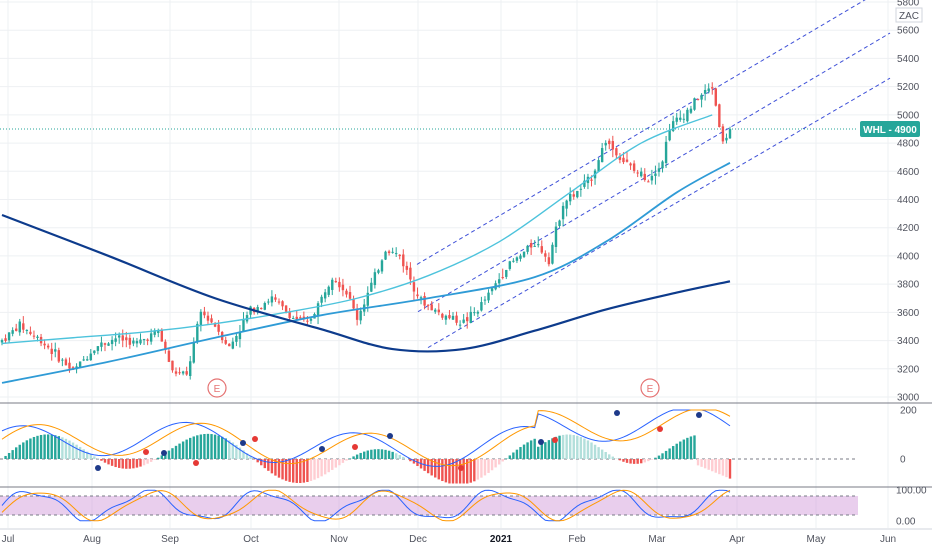  I want to click on y-tick-label: 5200, so click(908, 87).